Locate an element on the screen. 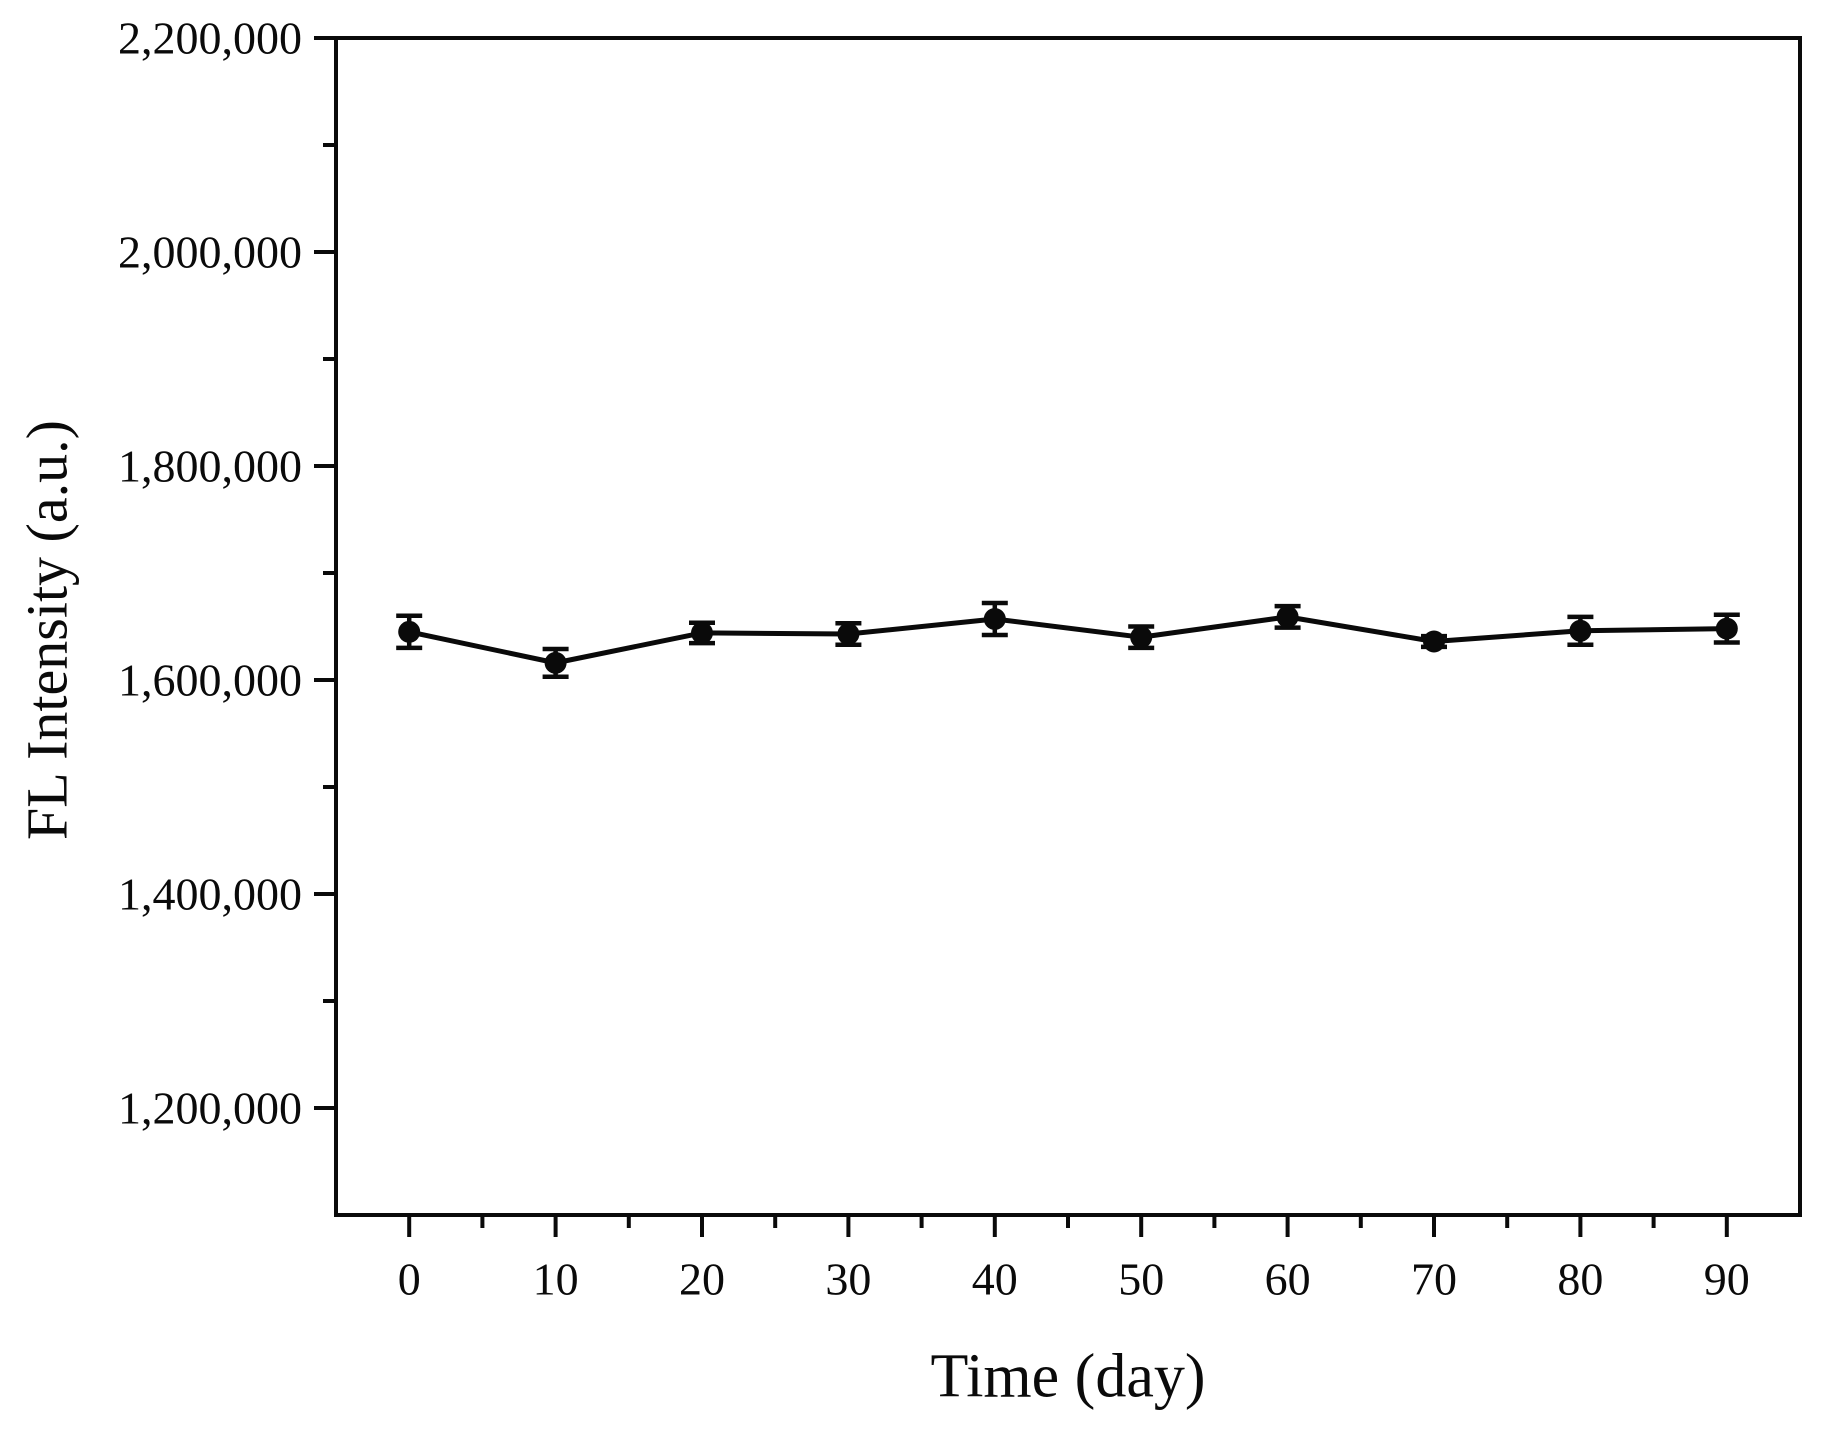 The width and height of the screenshot is (1824, 1430). x-tick-label: 70 is located at coordinates (1434, 1279).